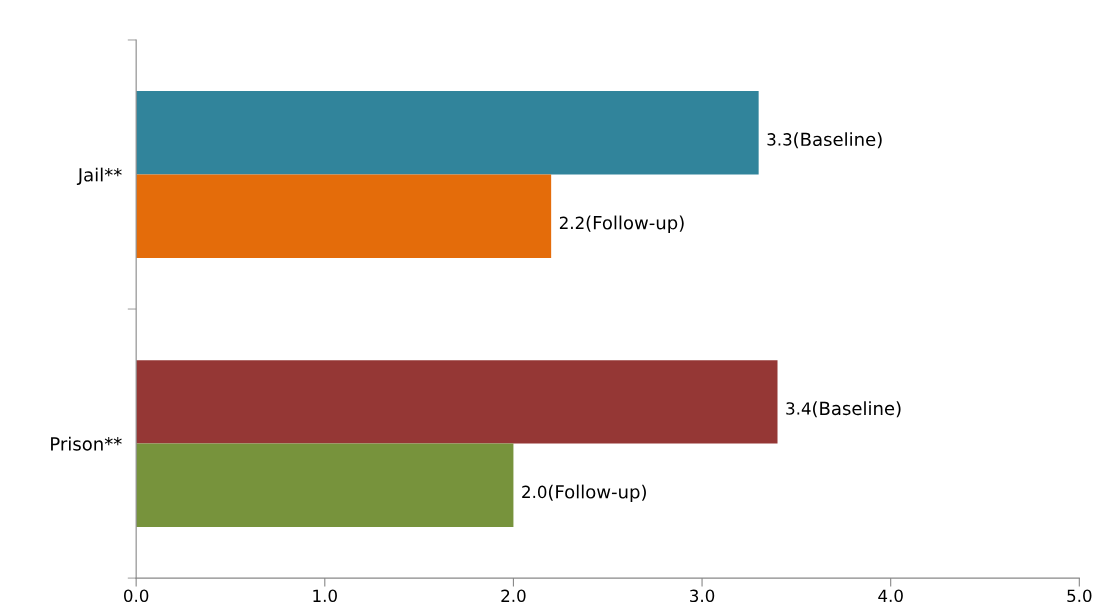 The width and height of the screenshot is (1107, 615). What do you see at coordinates (779, 139) in the screenshot?
I see `data-label: 3.3` at bounding box center [779, 139].